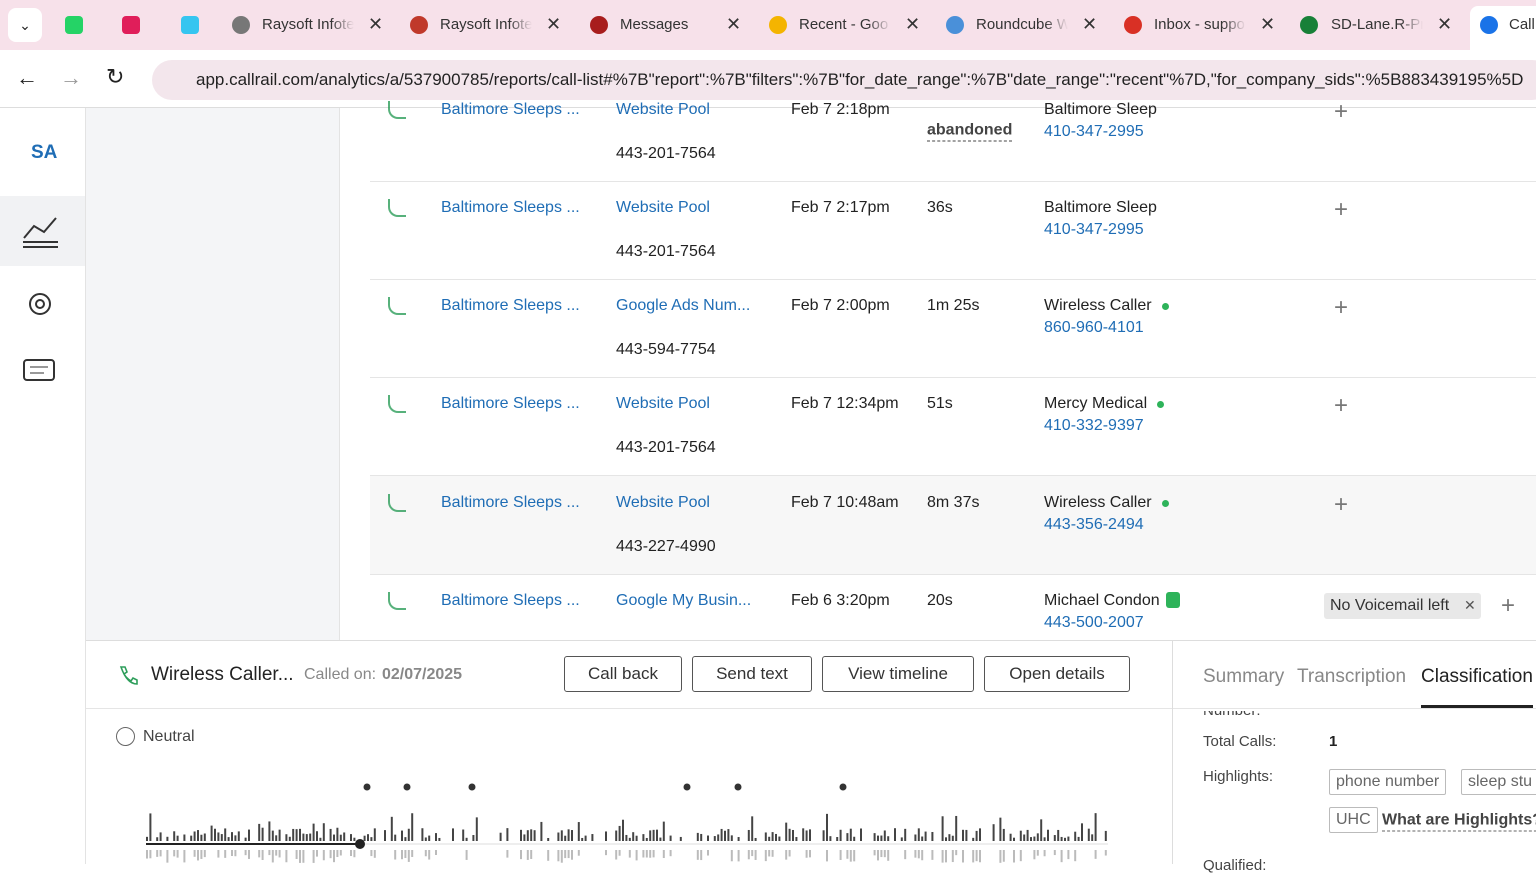 This screenshot has height=876, width=1536. I want to click on tab-title: Call, so click(1522, 24).